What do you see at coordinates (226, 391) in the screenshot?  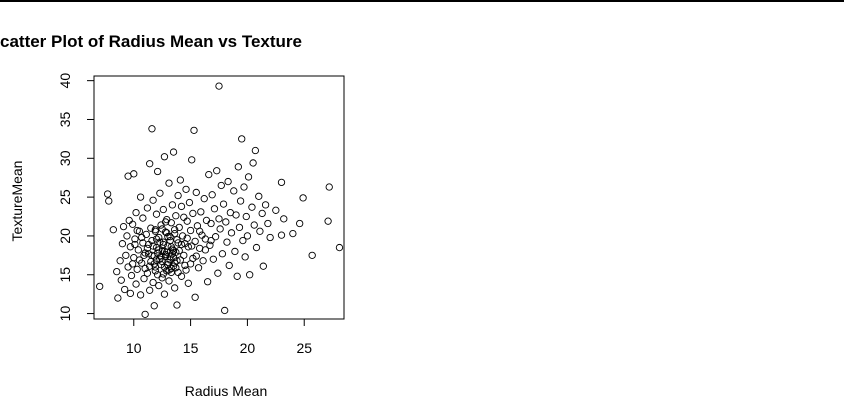 I see `x-axis-label: Radius Mean` at bounding box center [226, 391].